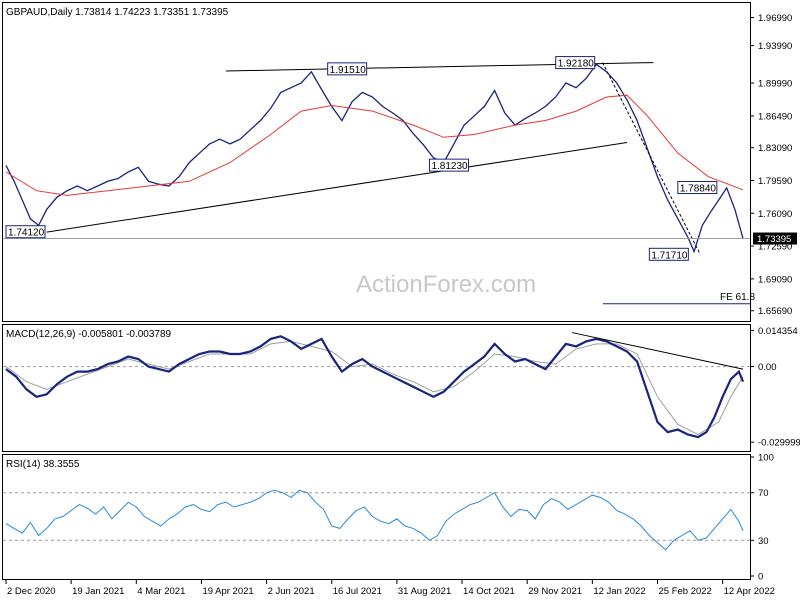 The width and height of the screenshot is (800, 600). Describe the element at coordinates (775, 46) in the screenshot. I see `price-ytick-1: 1.93990` at that location.